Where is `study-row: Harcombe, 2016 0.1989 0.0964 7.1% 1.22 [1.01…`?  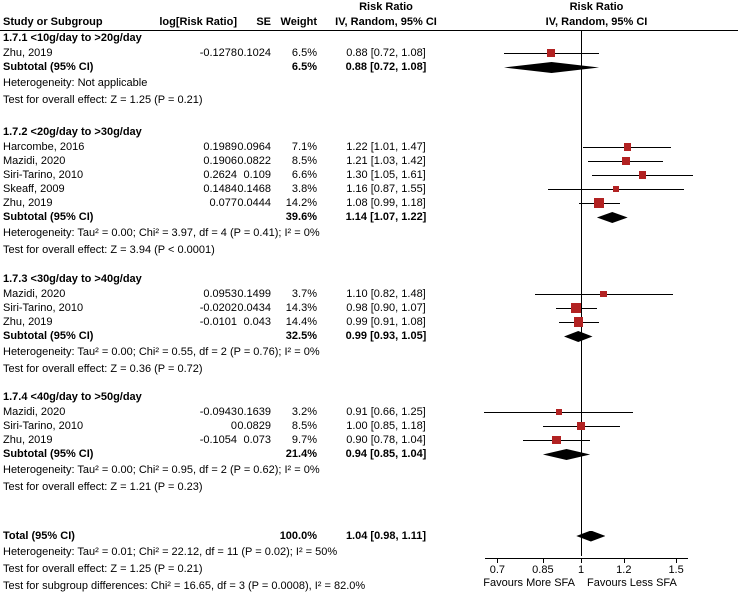
study-row: Harcombe, 2016 0.1989 0.0964 7.1% 1.22 [1.01… is located at coordinates (369, 147).